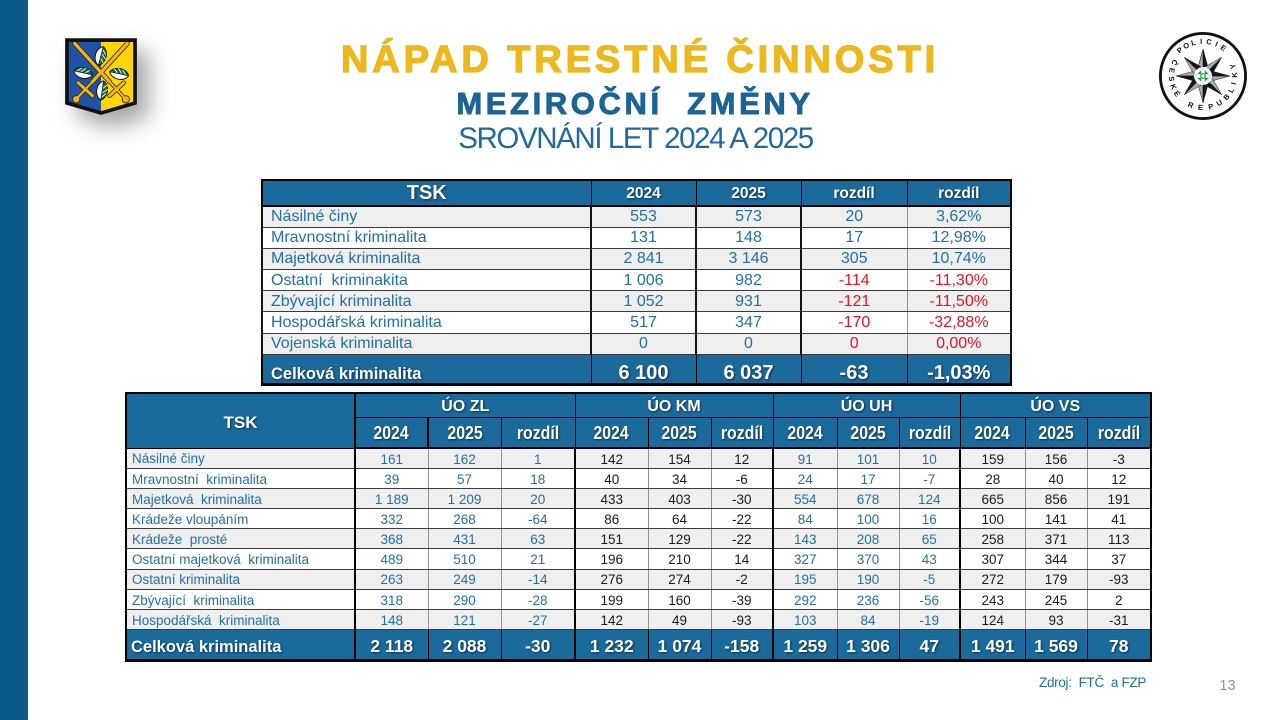 This screenshot has height=720, width=1280. Describe the element at coordinates (1209, 42) in the screenshot. I see `svg-text: C` at that location.